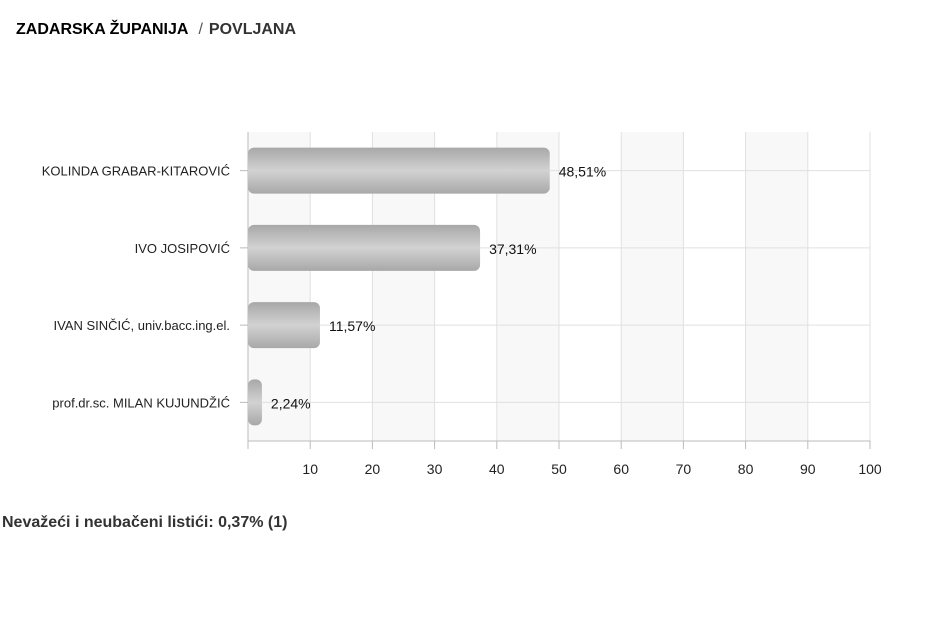  What do you see at coordinates (373, 469) in the screenshot?
I see `x-tick-label: 20` at bounding box center [373, 469].